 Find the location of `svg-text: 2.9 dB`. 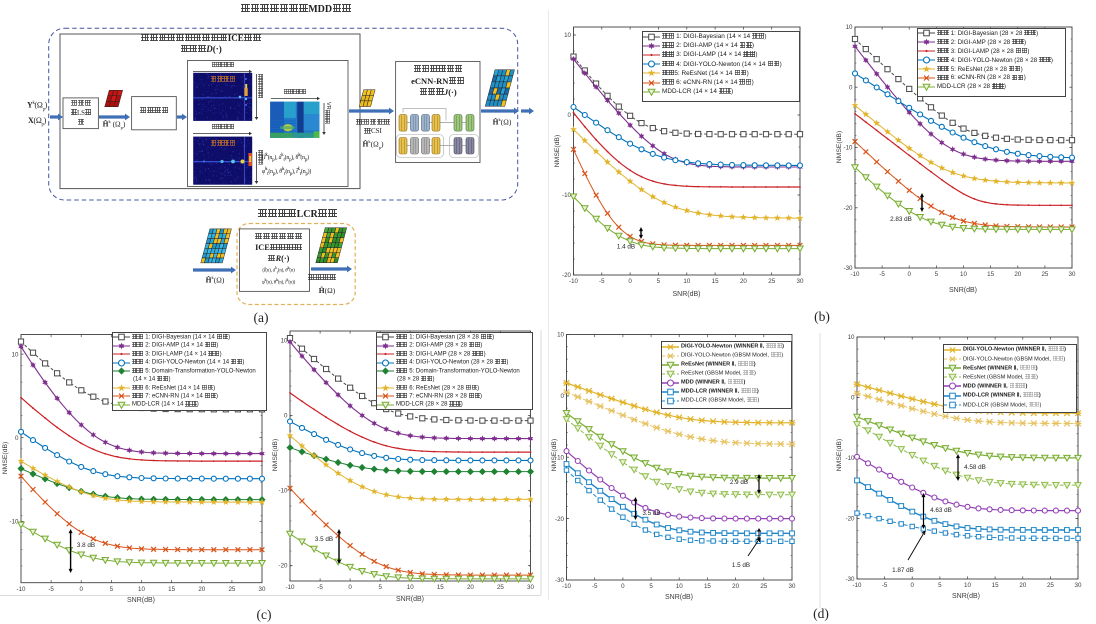

svg-text: 2.9 dB is located at coordinates (739, 482).